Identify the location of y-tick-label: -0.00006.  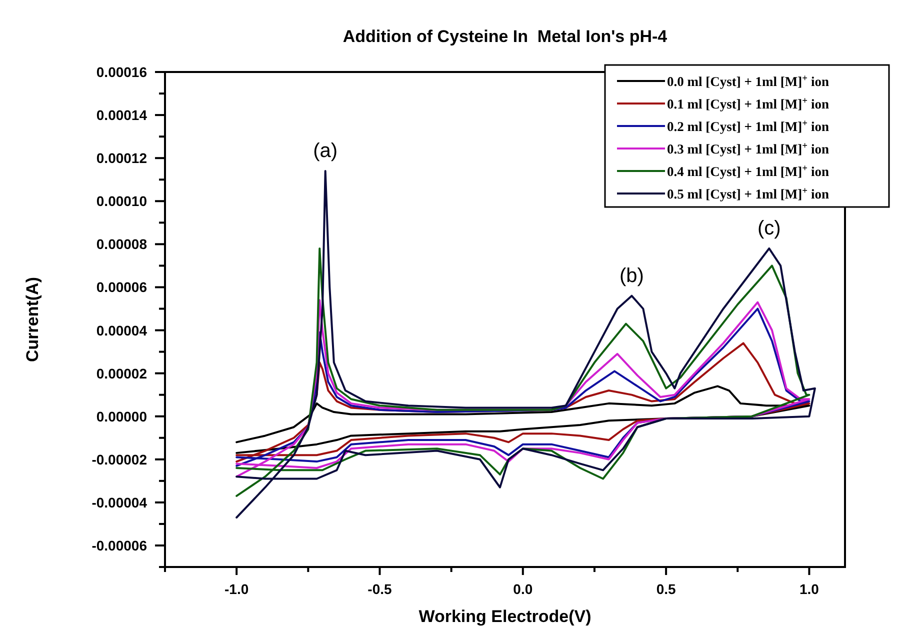
(120, 545).